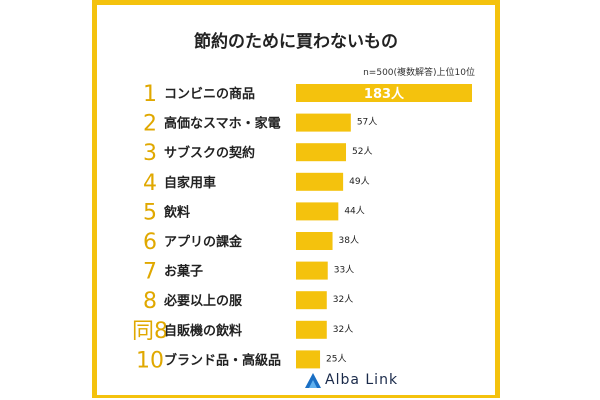  Describe the element at coordinates (150, 272) in the screenshot. I see `rank-label: 7` at that location.